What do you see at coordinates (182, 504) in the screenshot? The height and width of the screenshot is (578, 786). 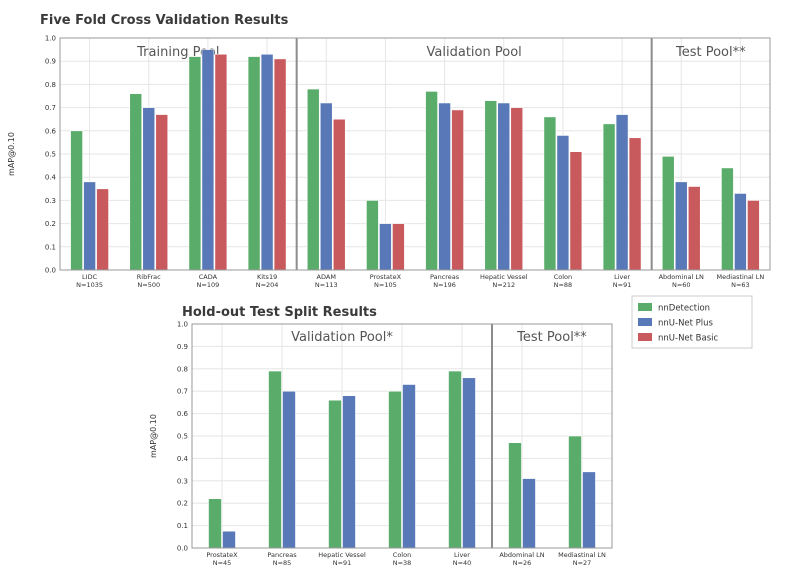 I see `y-tick-label: 0.2` at bounding box center [182, 504].